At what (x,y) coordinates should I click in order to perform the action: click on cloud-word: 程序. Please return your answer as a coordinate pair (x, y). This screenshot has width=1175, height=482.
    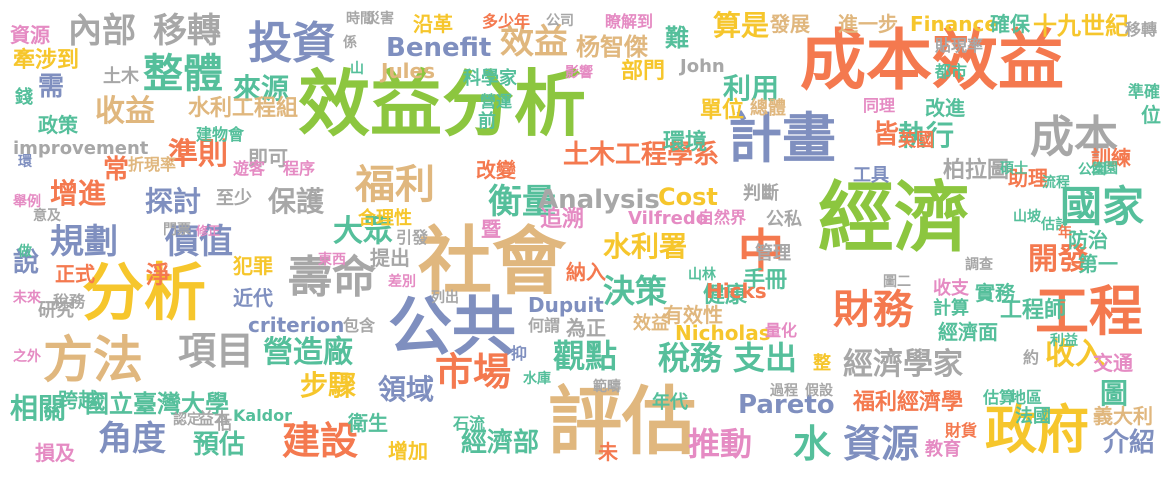
    Looking at the image, I should click on (299, 168).